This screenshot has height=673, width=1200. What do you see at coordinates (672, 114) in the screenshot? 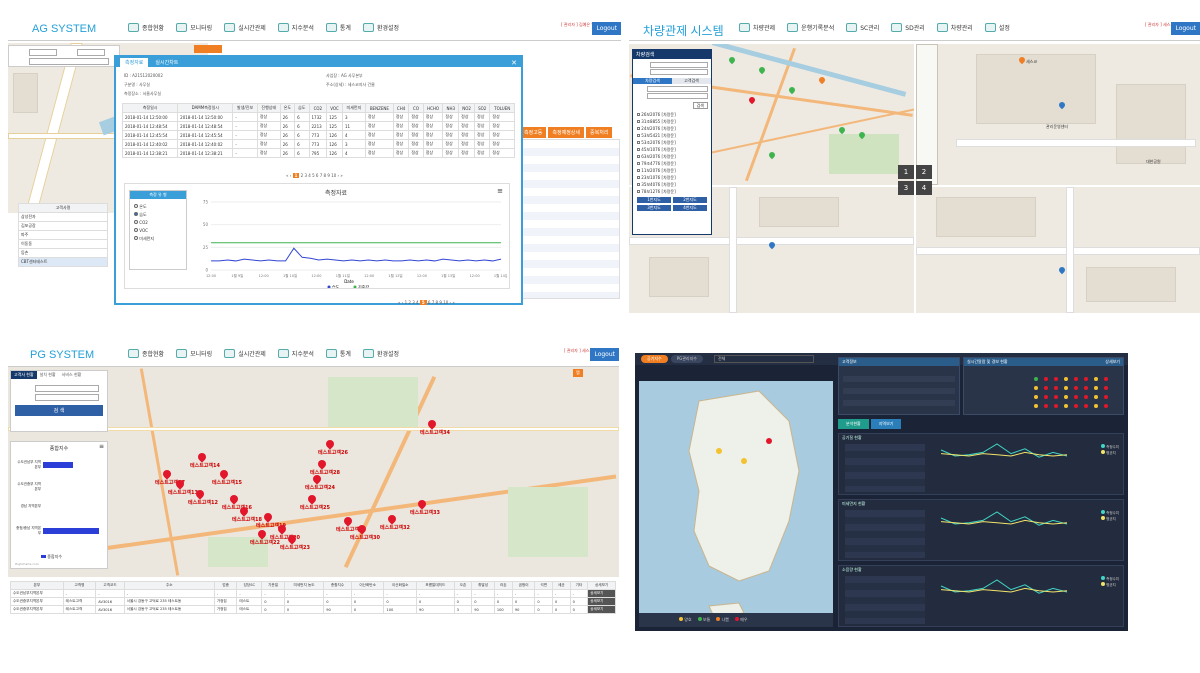
I see `list-item: 26보2076 [차량운]` at bounding box center [672, 114].